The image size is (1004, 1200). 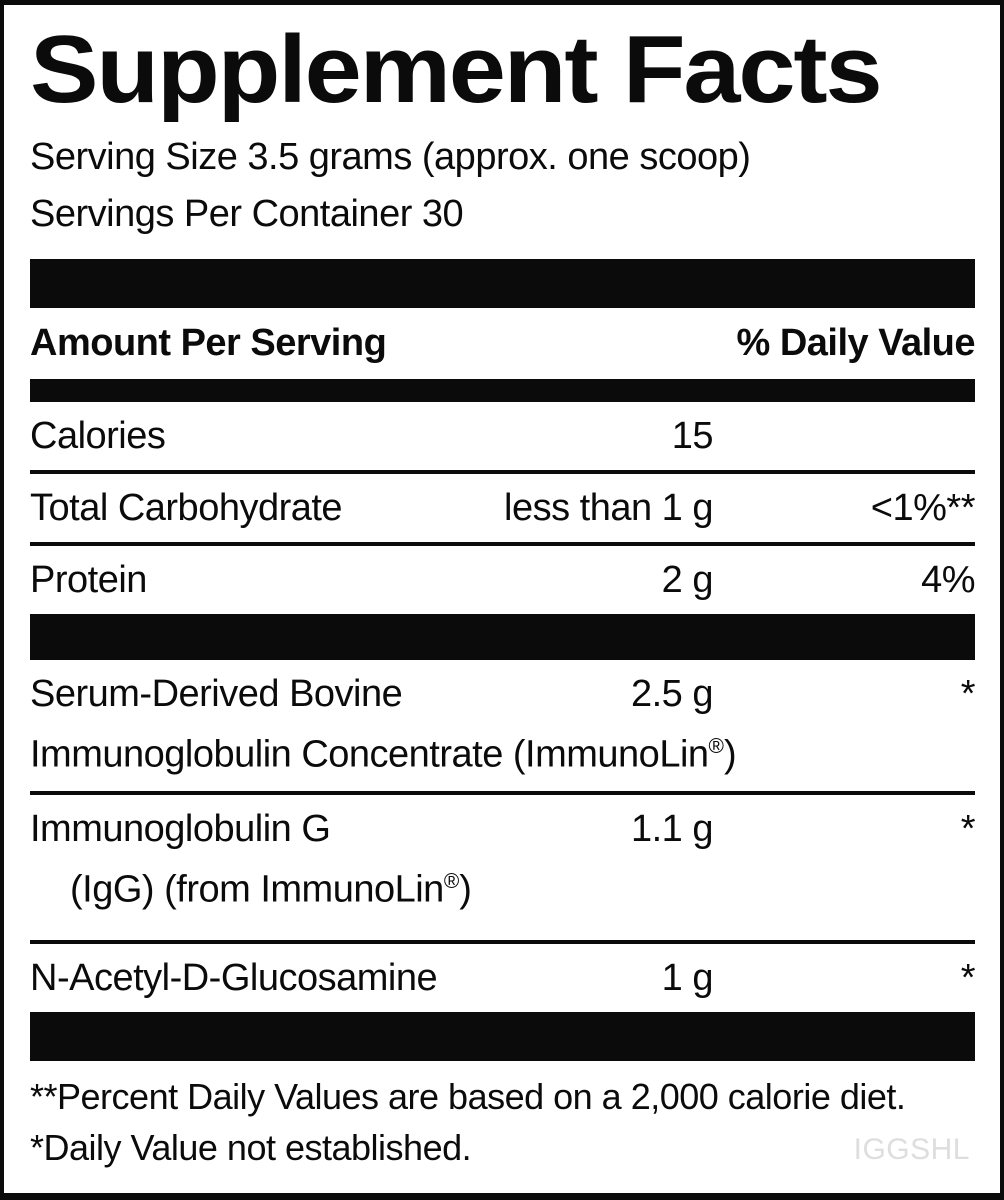 I want to click on section-bar-top, so click(x=502, y=283).